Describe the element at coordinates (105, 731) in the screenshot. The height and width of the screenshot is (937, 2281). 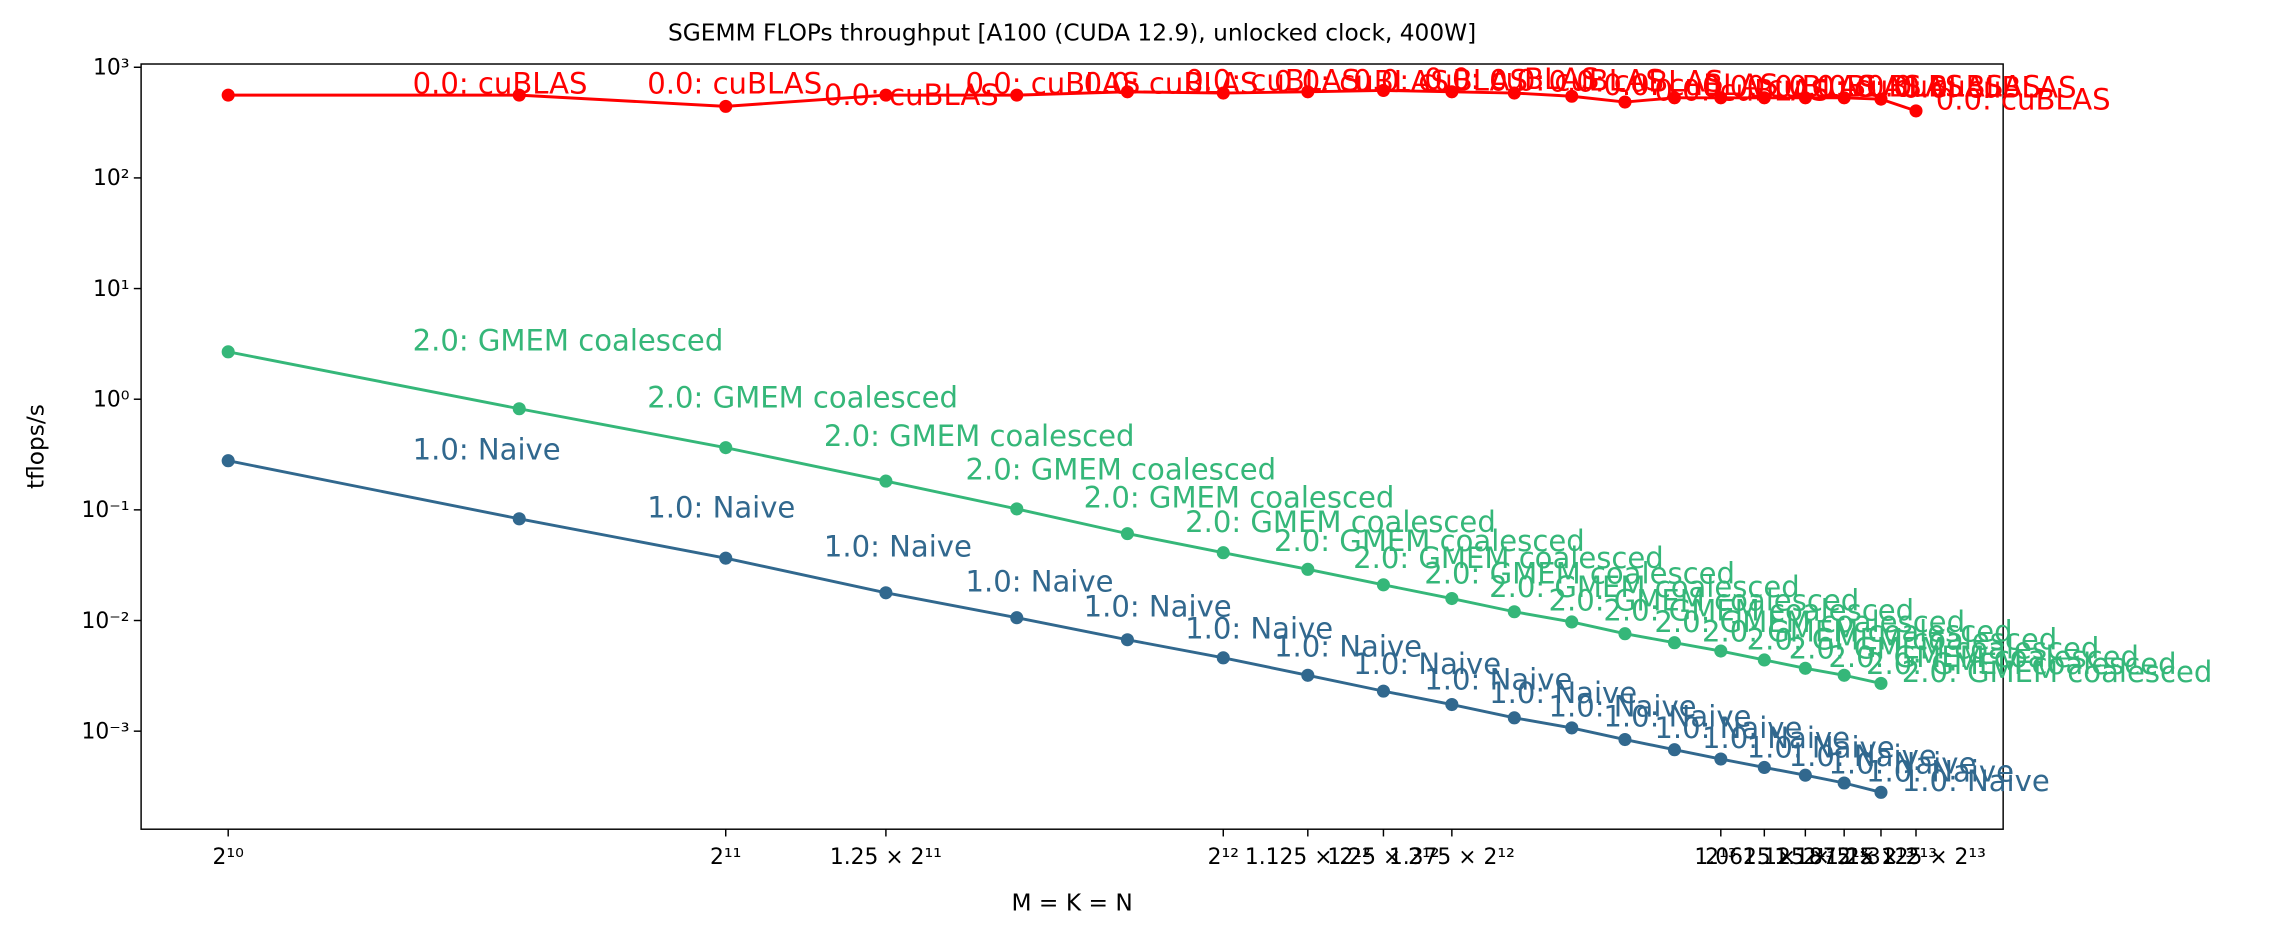
I see `y-tick-label: 10⁻³` at that location.